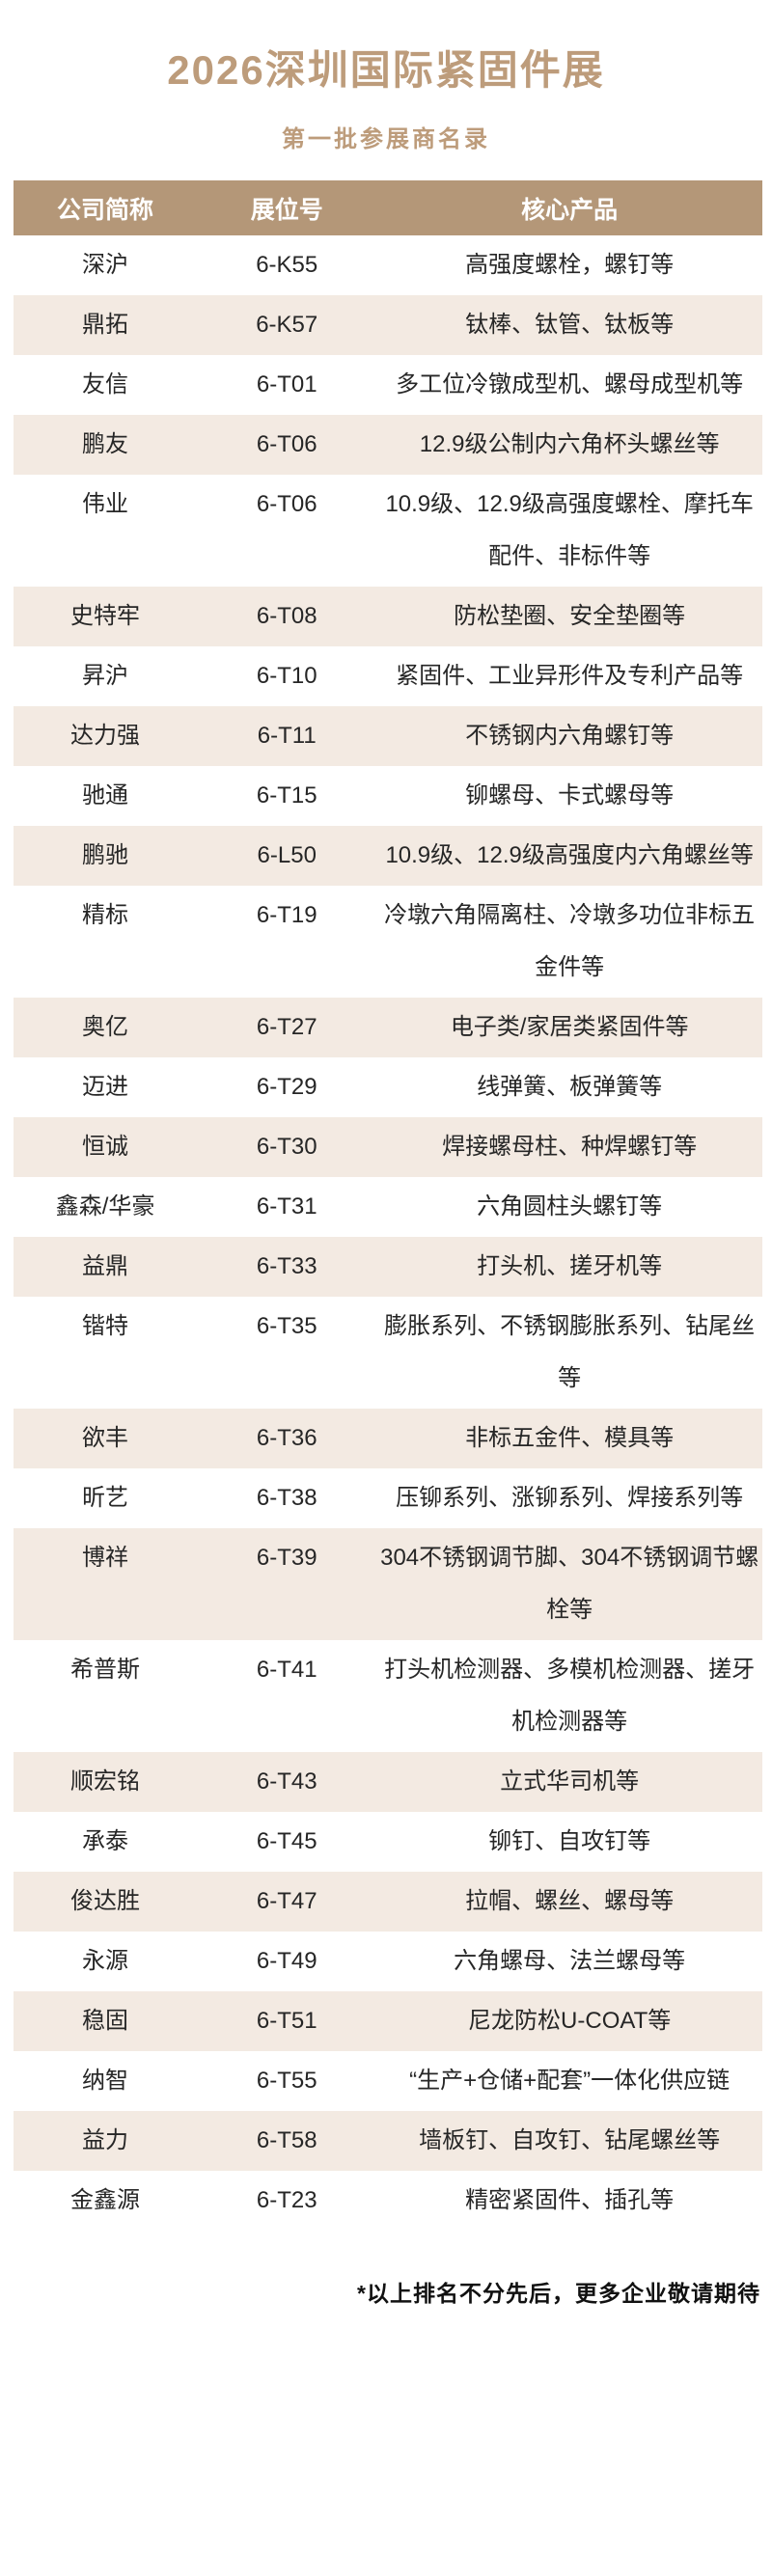  I want to click on company-cell: 鑫森/华豪, so click(105, 1207).